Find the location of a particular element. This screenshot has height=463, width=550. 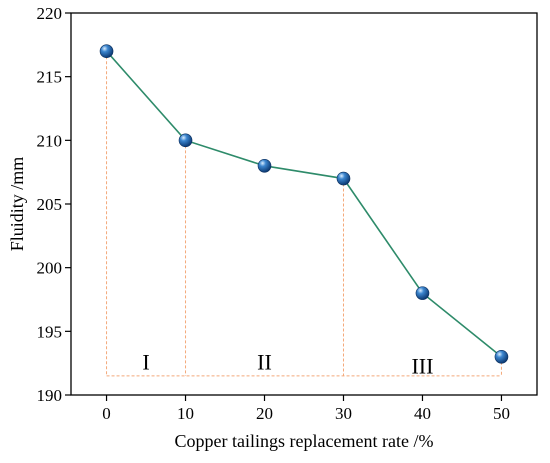

y-axis-title: Fluidity /mm is located at coordinates (17, 204).